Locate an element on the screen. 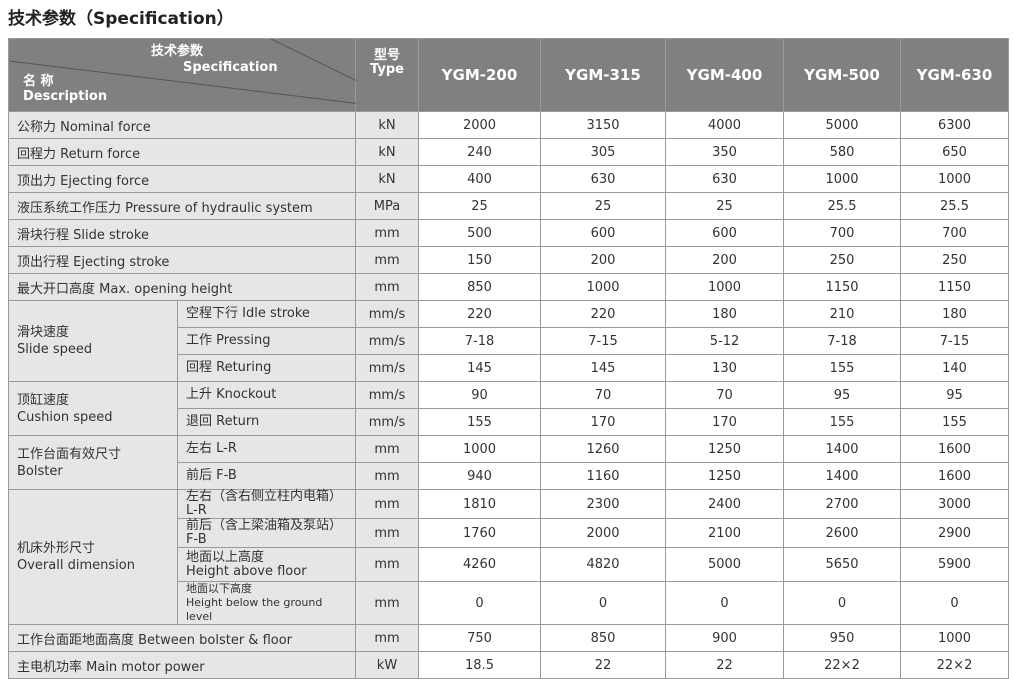  table-row: 前后 F-B mm 940 1160 1250 1400 1600 is located at coordinates (509, 476).